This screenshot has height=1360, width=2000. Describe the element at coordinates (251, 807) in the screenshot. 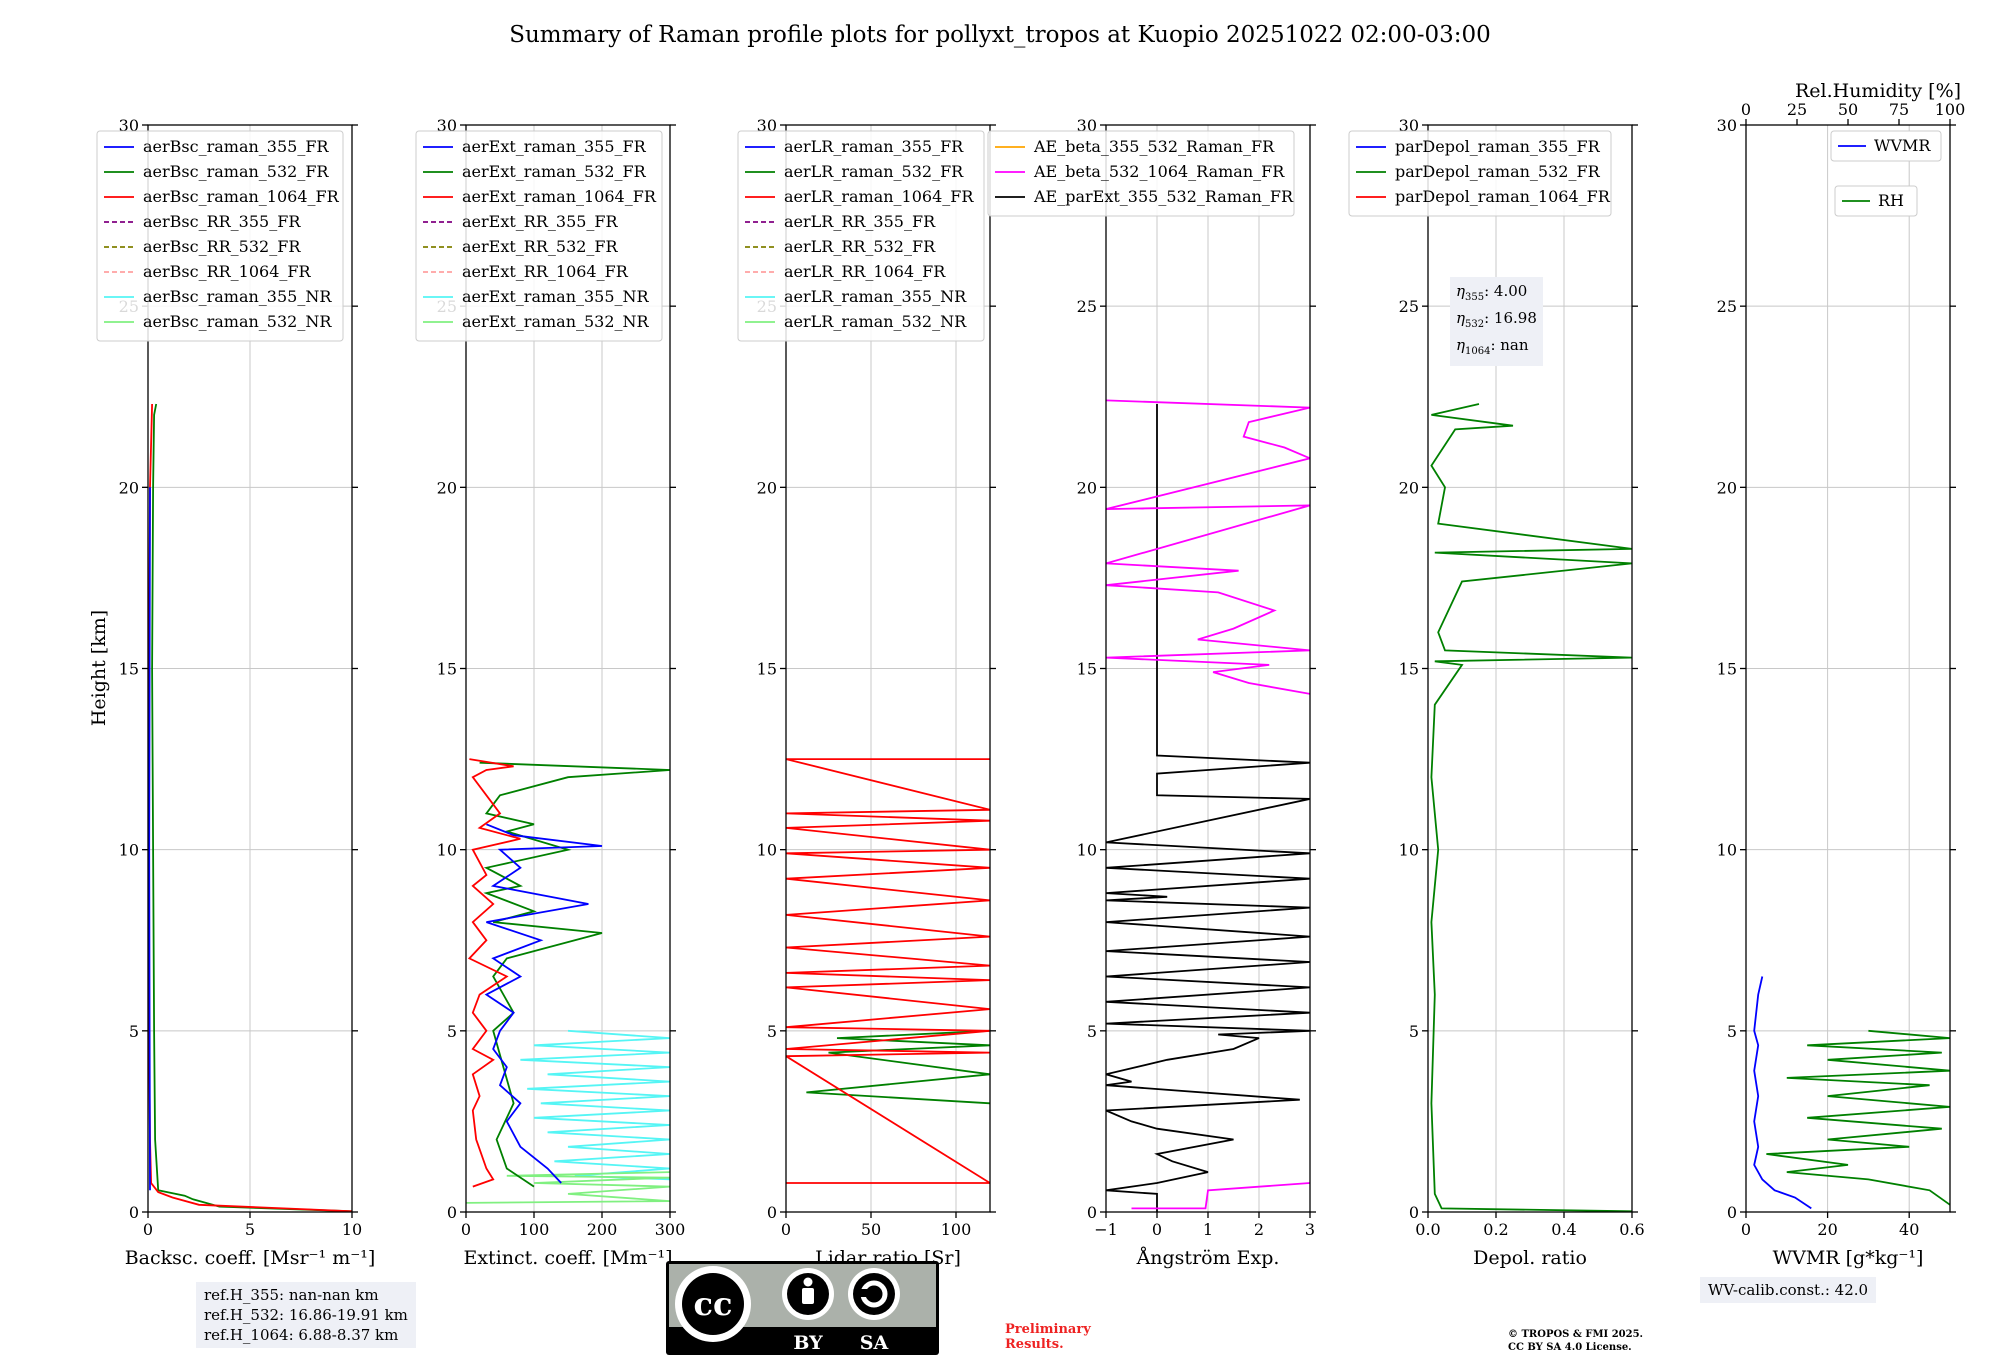

I see `series-aerBsc_raman_532_FR` at that location.